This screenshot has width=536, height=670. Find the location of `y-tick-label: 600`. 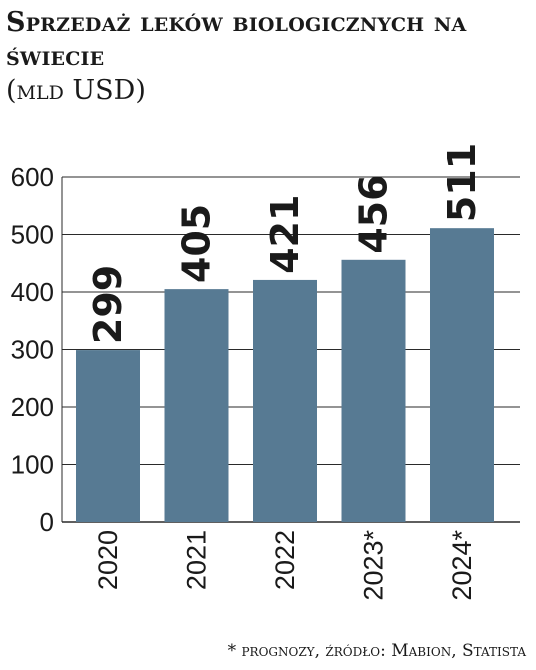

y-tick-label: 600 is located at coordinates (32, 177).